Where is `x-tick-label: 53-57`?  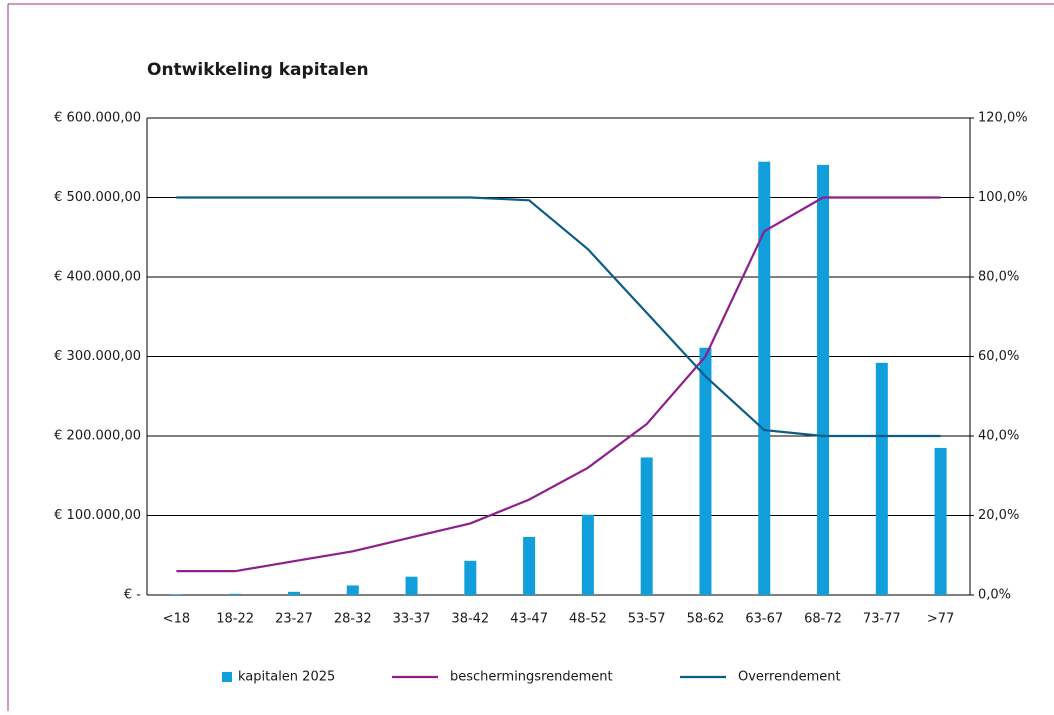
x-tick-label: 53-57 is located at coordinates (647, 619).